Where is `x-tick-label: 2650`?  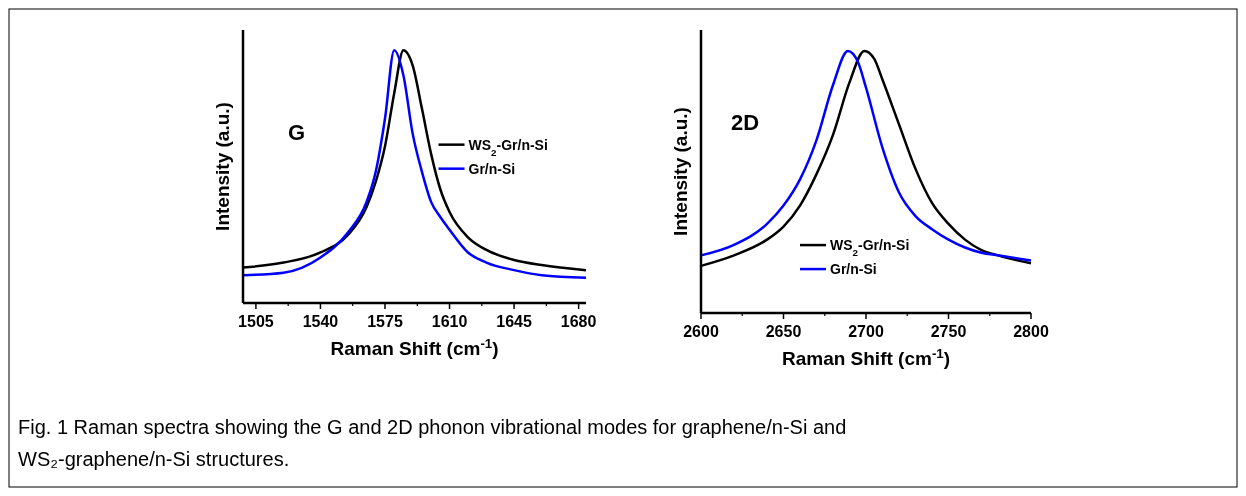
x-tick-label: 2650 is located at coordinates (783, 331).